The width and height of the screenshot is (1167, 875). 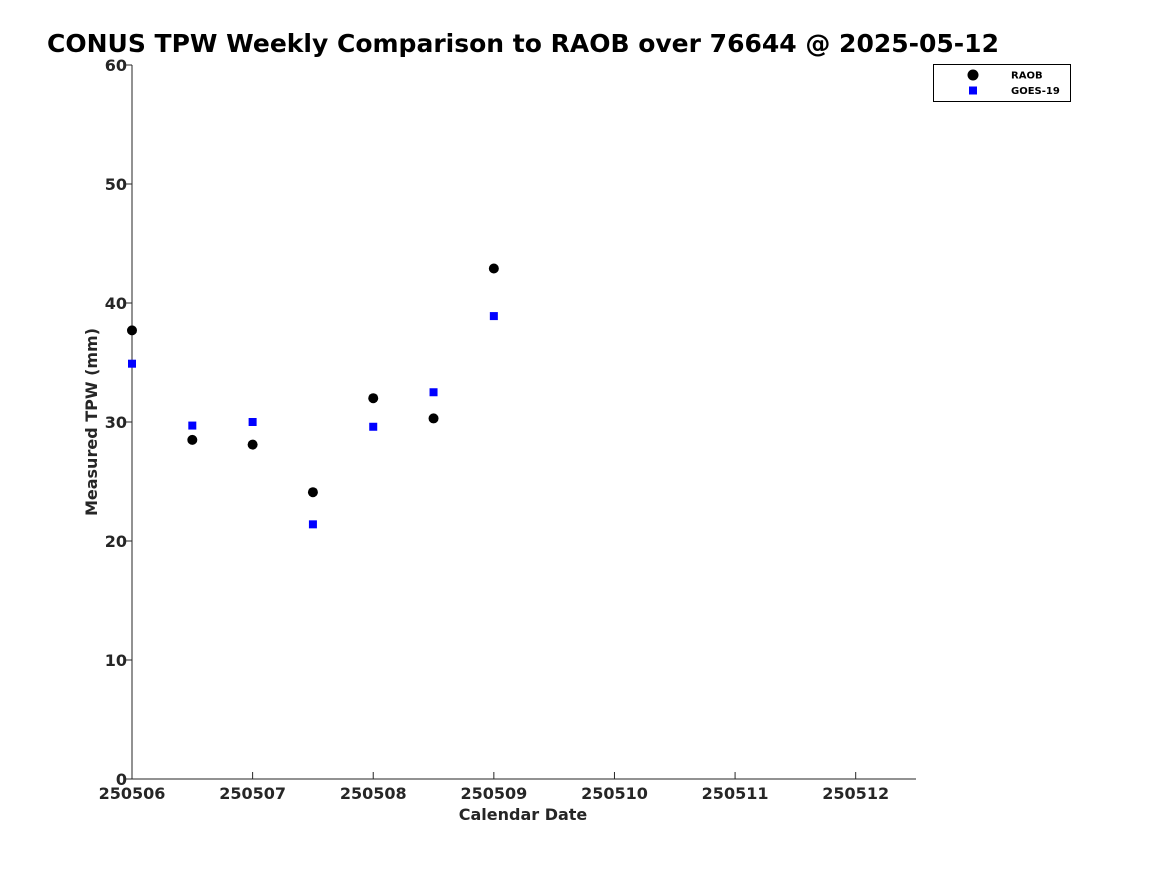 What do you see at coordinates (735, 793) in the screenshot?
I see `x-tick-label: 250511` at bounding box center [735, 793].